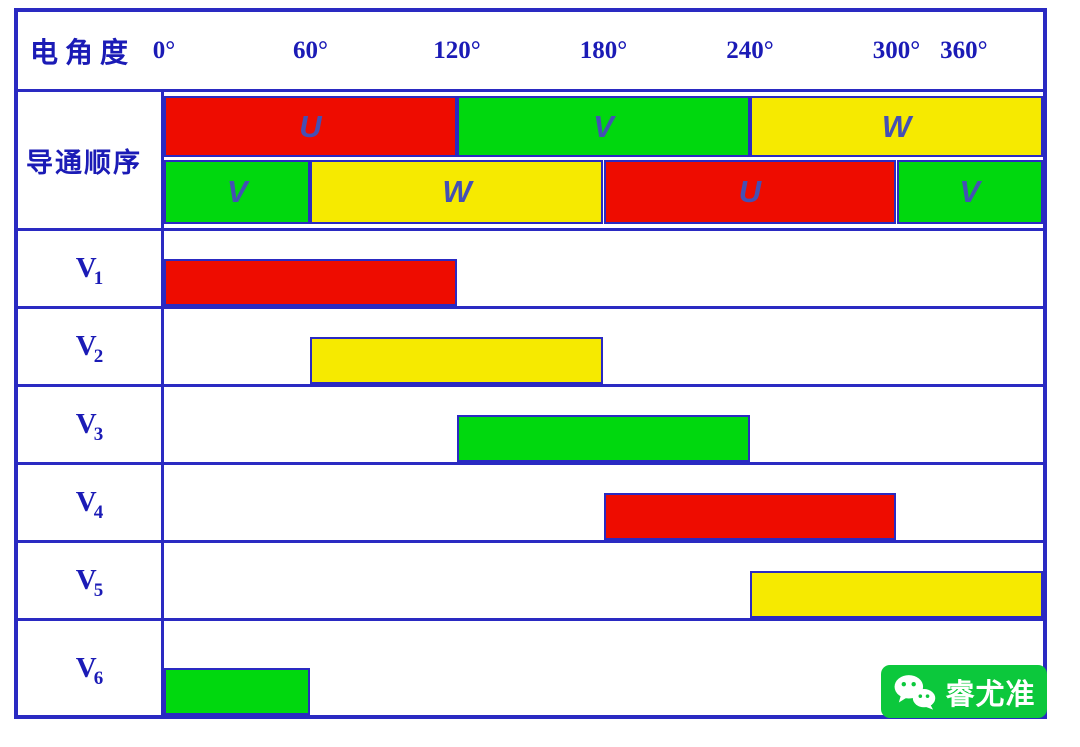 Image resolution: width=1080 pixels, height=747 pixels. I want to click on conduction-sequence-label: 导通顺序, so click(84, 162).